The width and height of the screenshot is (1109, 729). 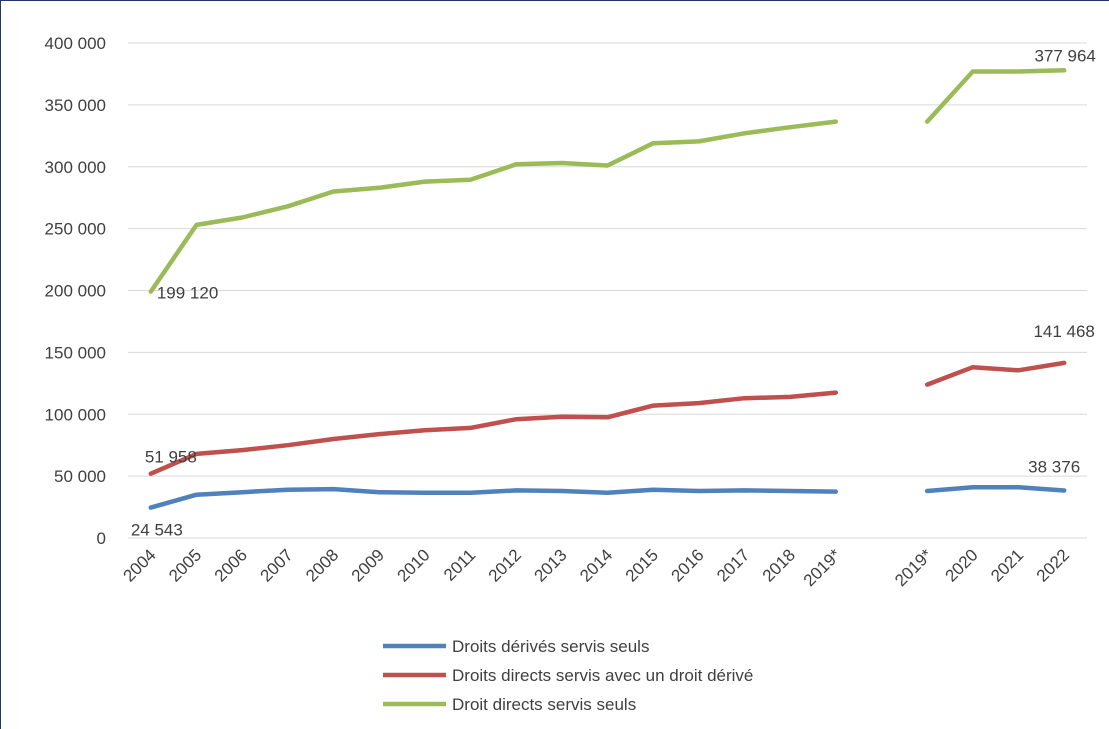 What do you see at coordinates (187, 293) in the screenshot?
I see `data-label: 199 120` at bounding box center [187, 293].